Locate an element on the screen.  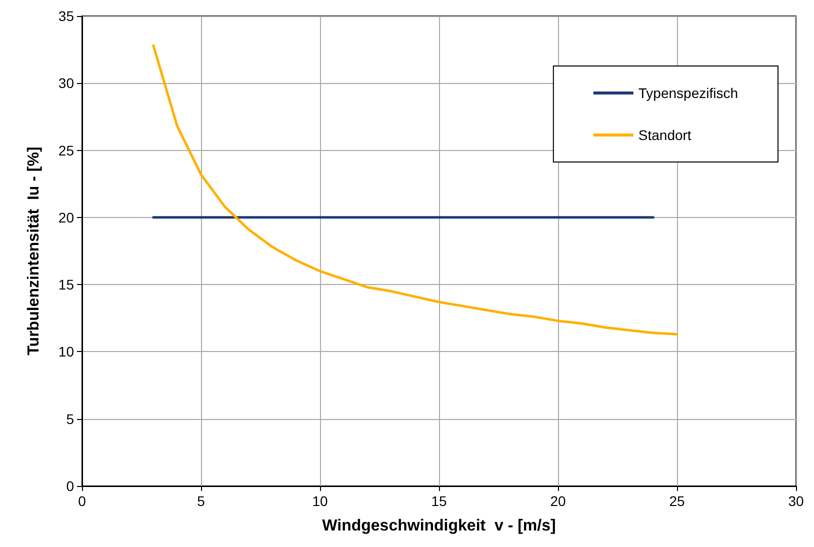
x-tick-label: 15 is located at coordinates (439, 501).